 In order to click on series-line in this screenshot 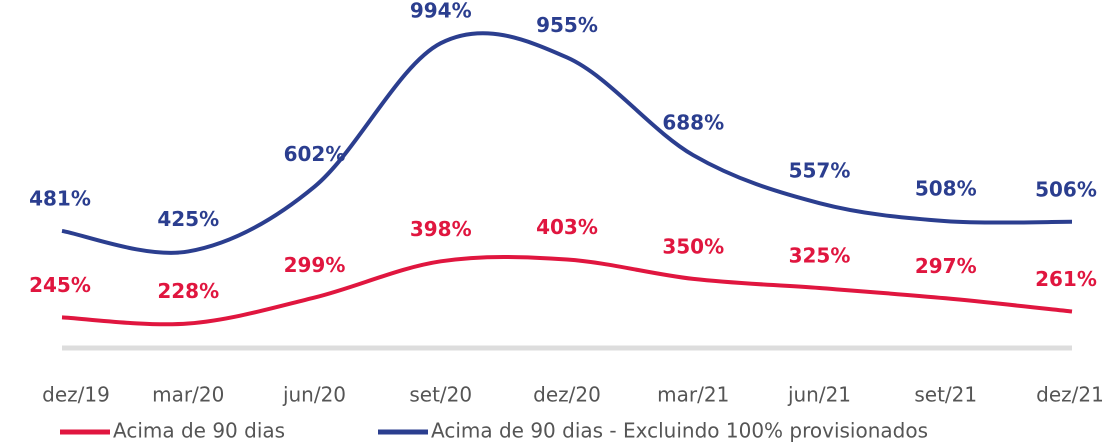, I will do `click(567, 290)`.